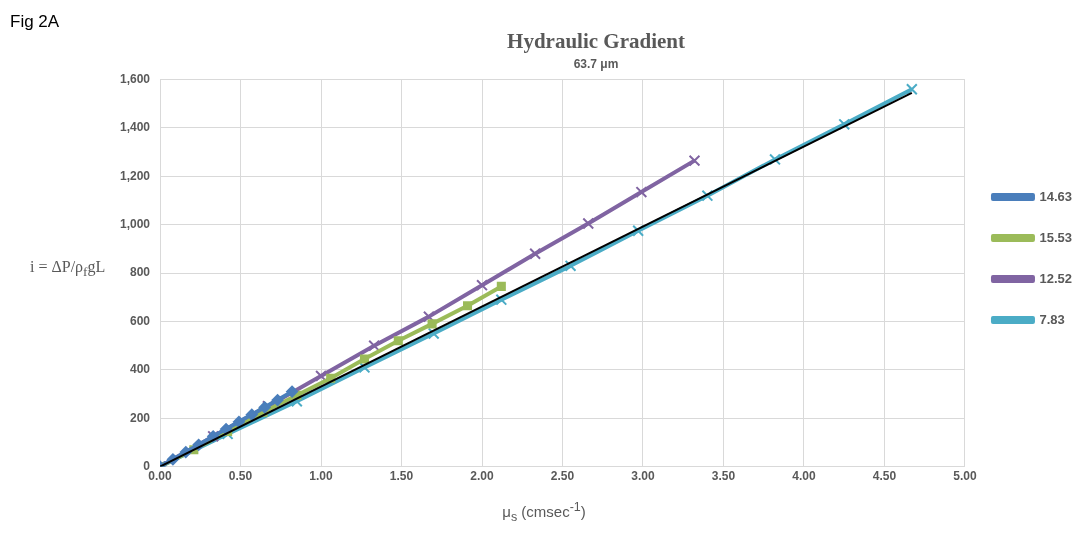 The height and width of the screenshot is (537, 1088). I want to click on y-tick-label: 0, so click(147, 465).